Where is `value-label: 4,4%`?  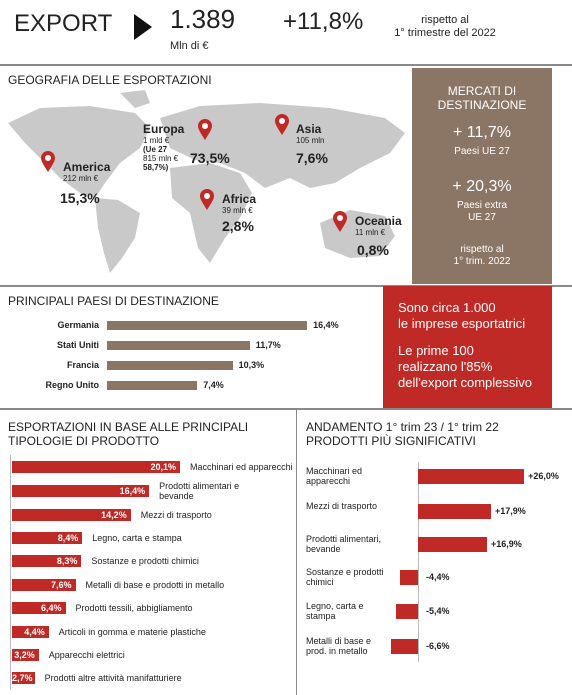 value-label: 4,4% is located at coordinates (34, 632).